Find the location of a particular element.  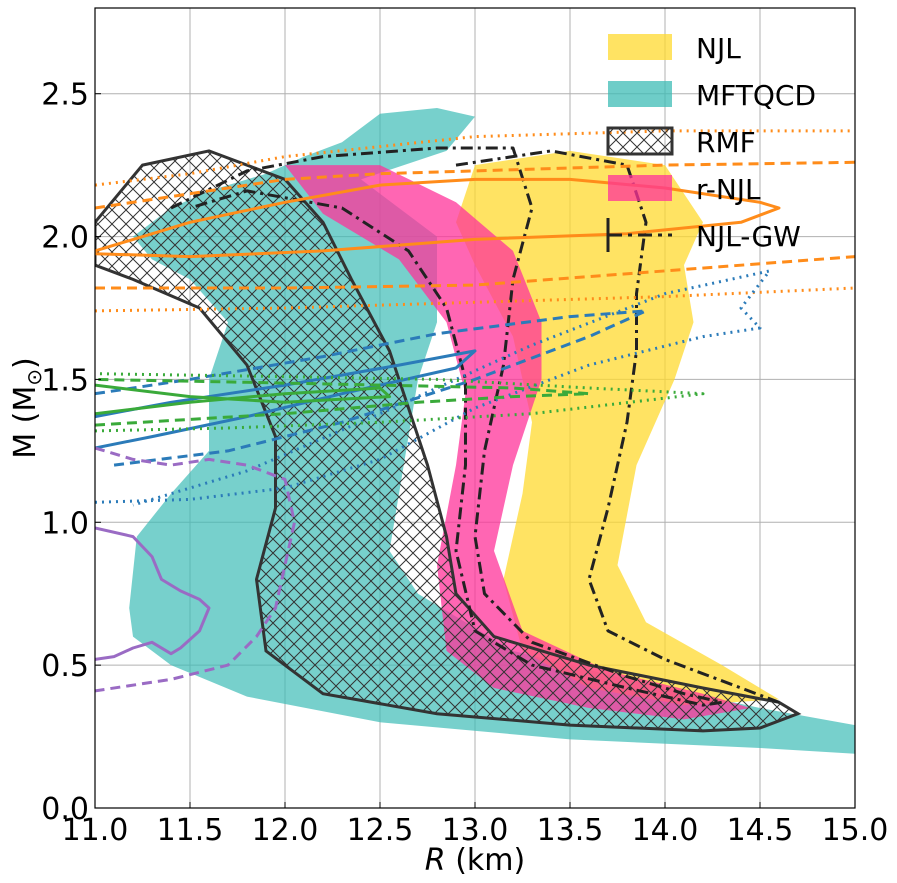

x-tick-label: 12.0 is located at coordinates (285, 830).